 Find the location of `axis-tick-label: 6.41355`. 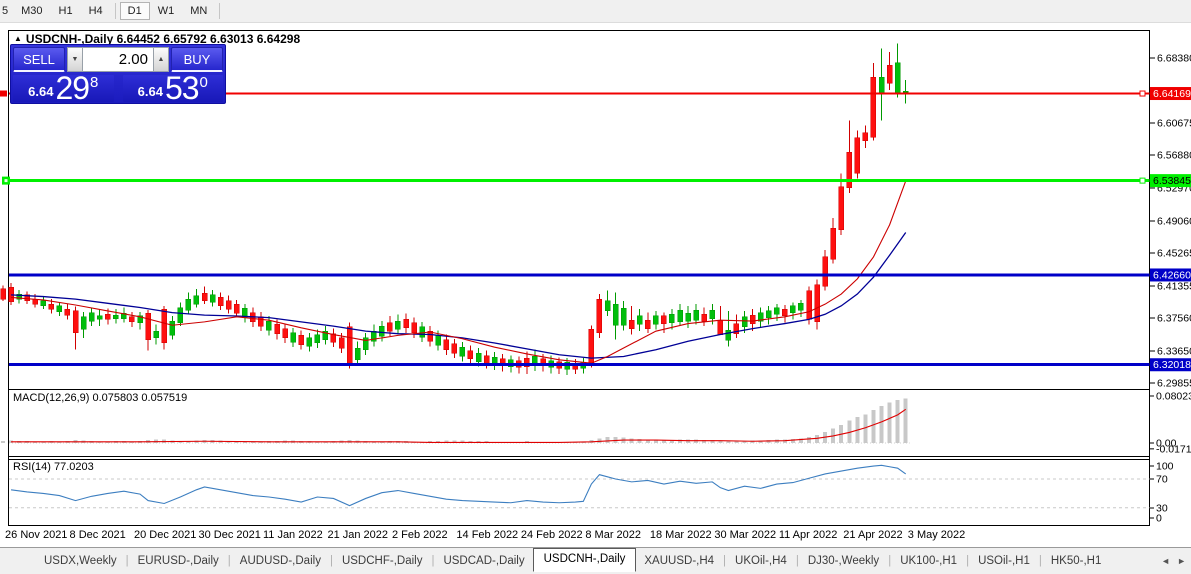

axis-tick-label: 6.41355 is located at coordinates (1174, 286).